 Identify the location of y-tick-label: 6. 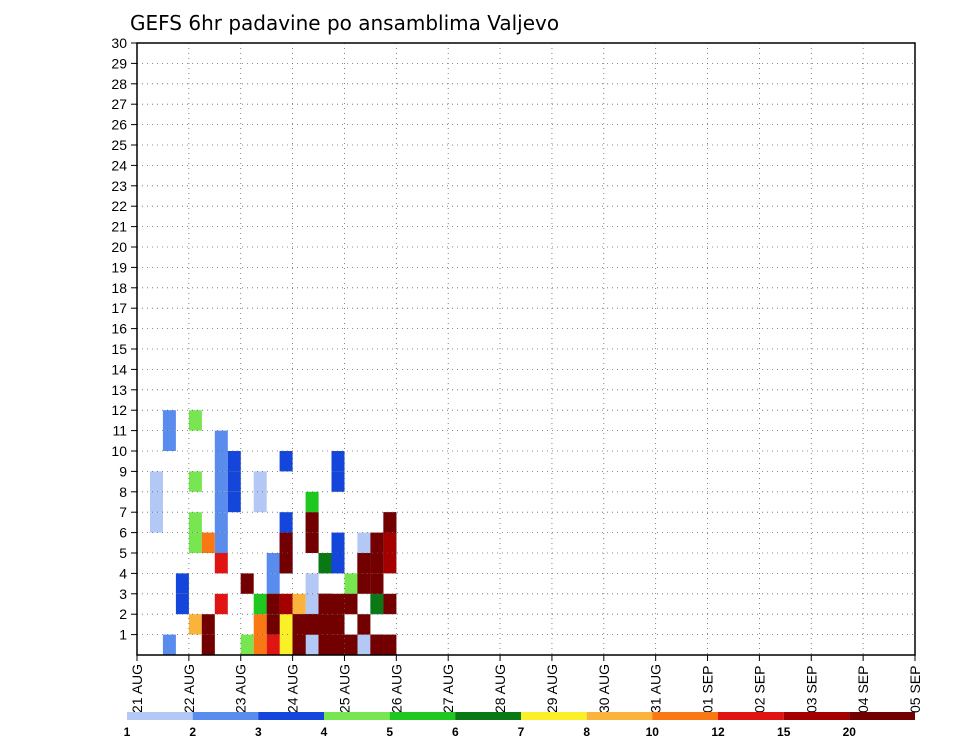
(123, 533).